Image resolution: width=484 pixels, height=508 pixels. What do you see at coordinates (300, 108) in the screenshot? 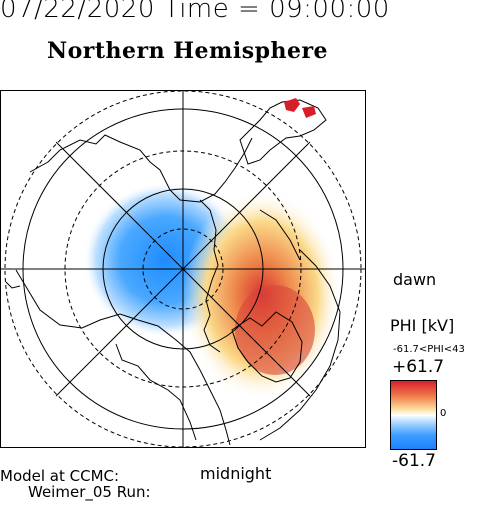
I see `red-mark-cluster` at bounding box center [300, 108].